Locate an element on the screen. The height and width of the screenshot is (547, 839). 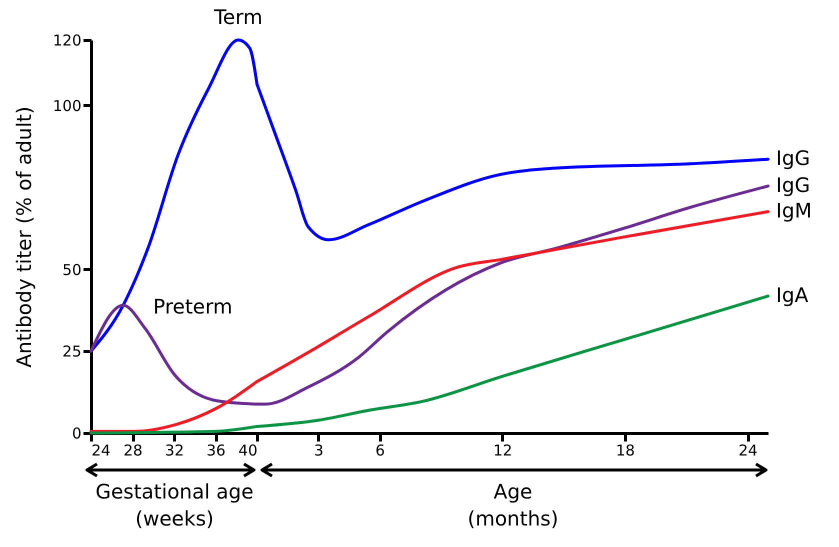
series-label: IgM is located at coordinates (794, 210).